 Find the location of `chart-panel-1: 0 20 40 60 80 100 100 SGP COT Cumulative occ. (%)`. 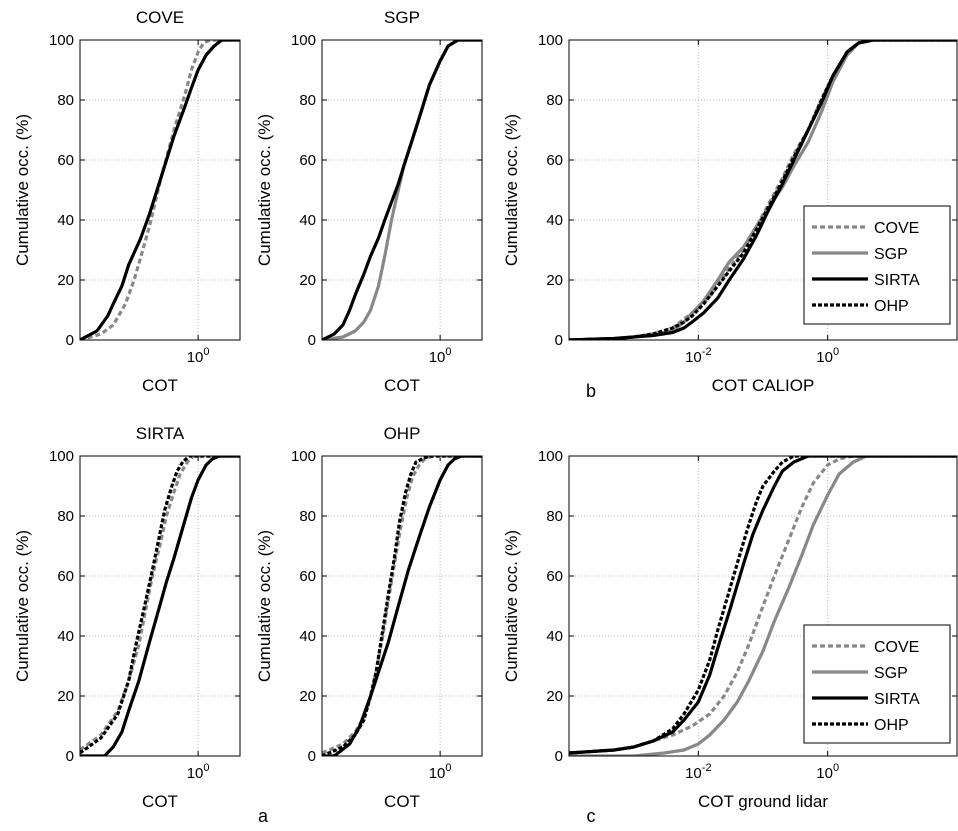

chart-panel-1: 0 20 40 60 80 100 100 SGP COT Cumulative occ. (%) is located at coordinates (369, 201).